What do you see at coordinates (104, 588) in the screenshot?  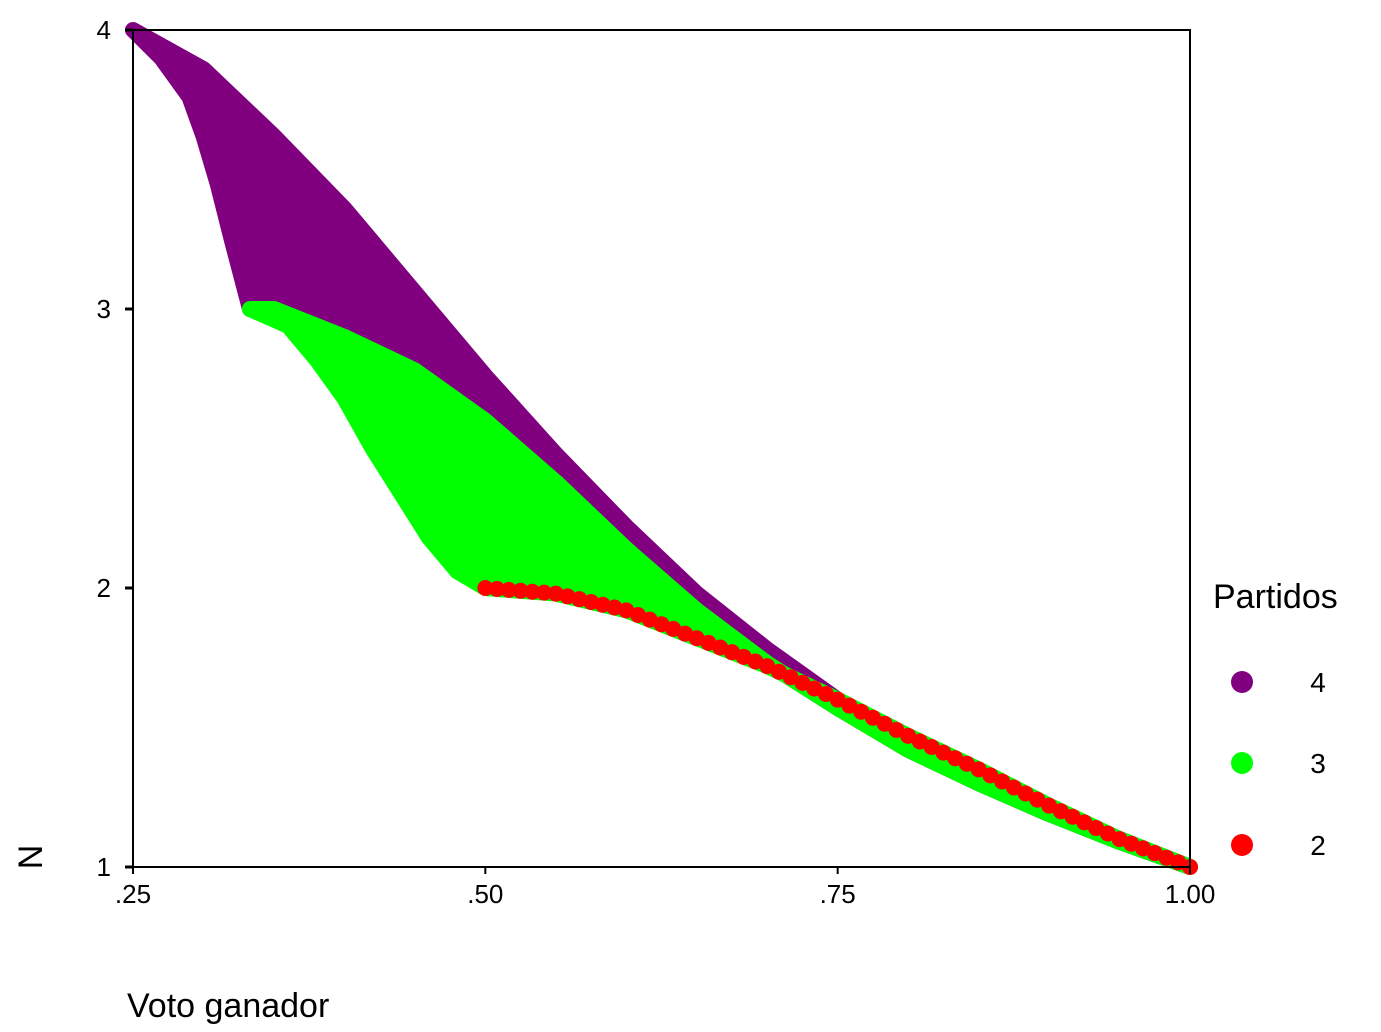 I see `y-tick-label: 2` at bounding box center [104, 588].